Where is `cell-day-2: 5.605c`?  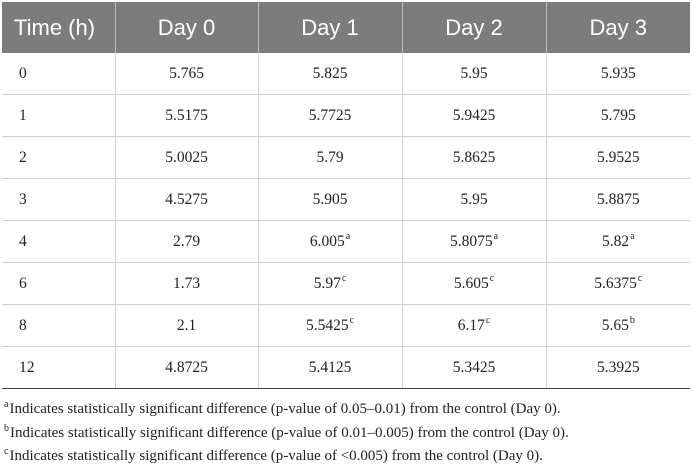 cell-day-2: 5.605c is located at coordinates (474, 283).